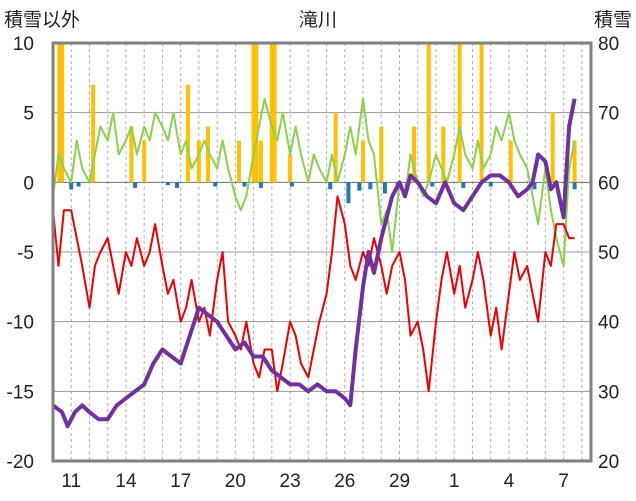 The height and width of the screenshot is (501, 636). I want to click on left-tick-label: -20, so click(20, 462).